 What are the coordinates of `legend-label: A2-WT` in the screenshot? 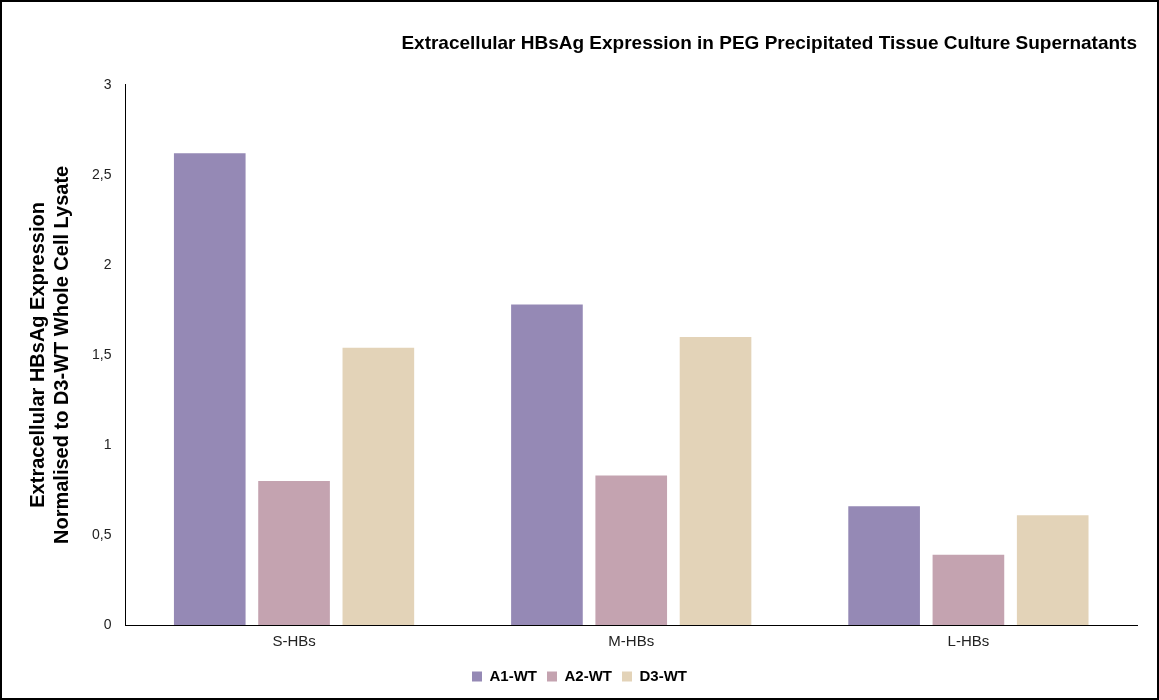 It's located at (588, 675).